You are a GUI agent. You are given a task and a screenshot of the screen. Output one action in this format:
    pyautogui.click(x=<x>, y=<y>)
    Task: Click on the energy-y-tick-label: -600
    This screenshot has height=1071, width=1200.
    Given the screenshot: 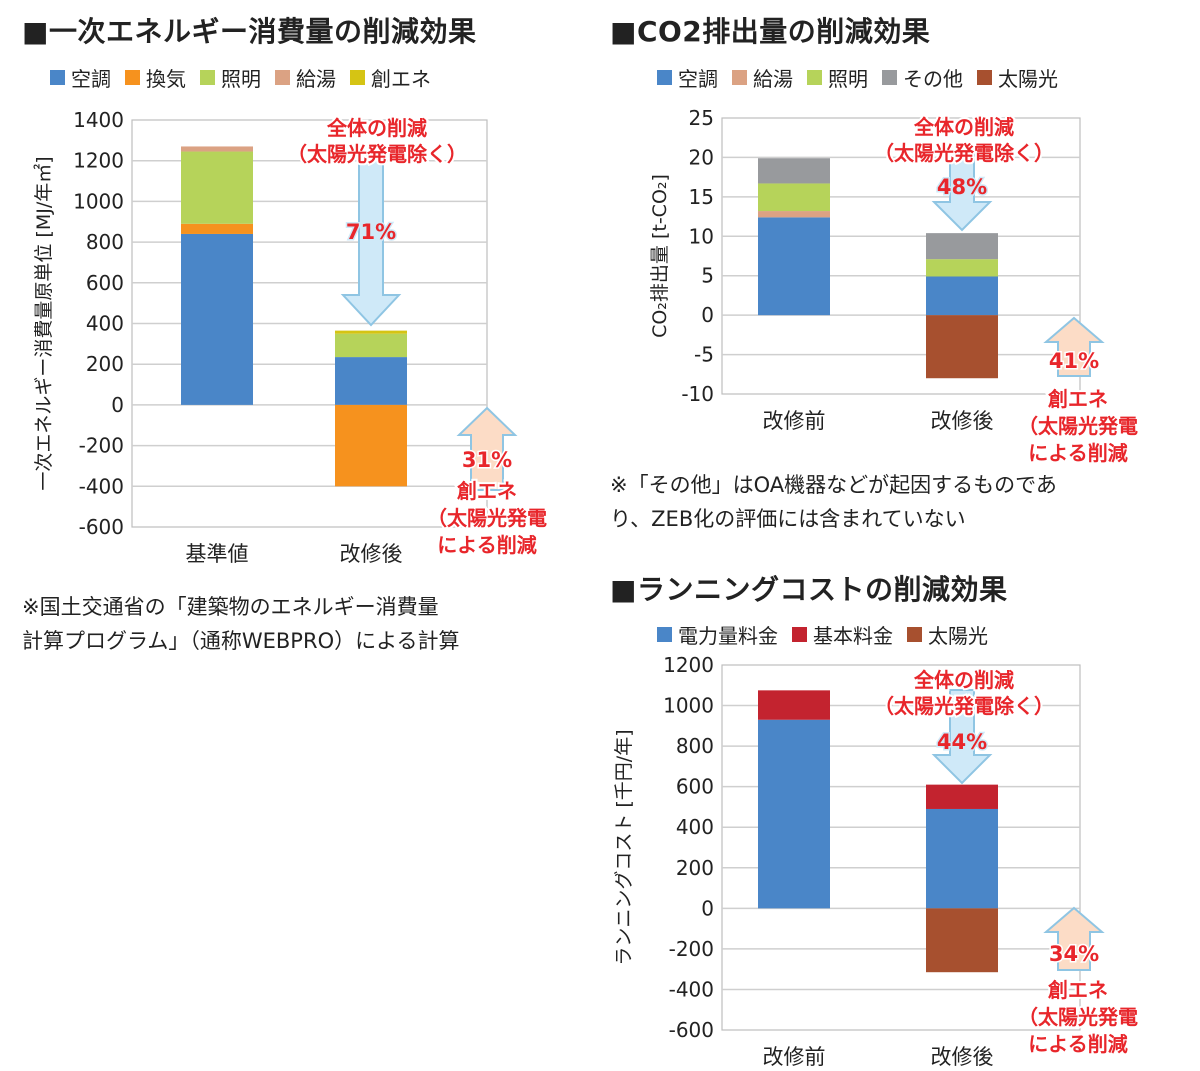 What is the action you would take?
    pyautogui.click(x=101, y=527)
    